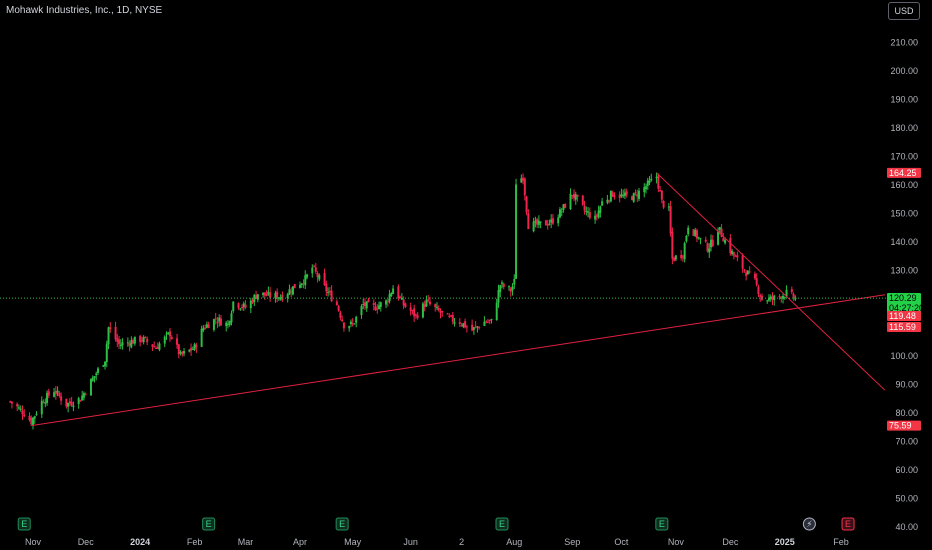  I want to click on y-tick-label: 200.00, so click(904, 71).